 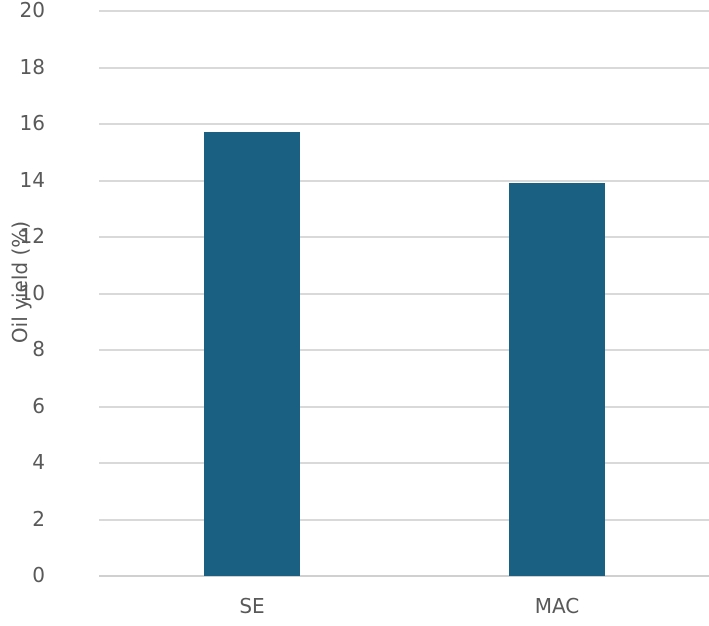 What do you see at coordinates (38, 462) in the screenshot?
I see `y-tick-label: 4` at bounding box center [38, 462].